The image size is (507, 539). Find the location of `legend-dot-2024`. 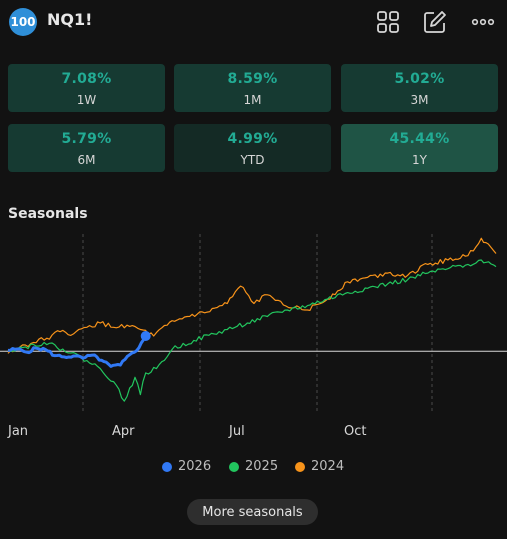

legend-dot-2024 is located at coordinates (300, 466).